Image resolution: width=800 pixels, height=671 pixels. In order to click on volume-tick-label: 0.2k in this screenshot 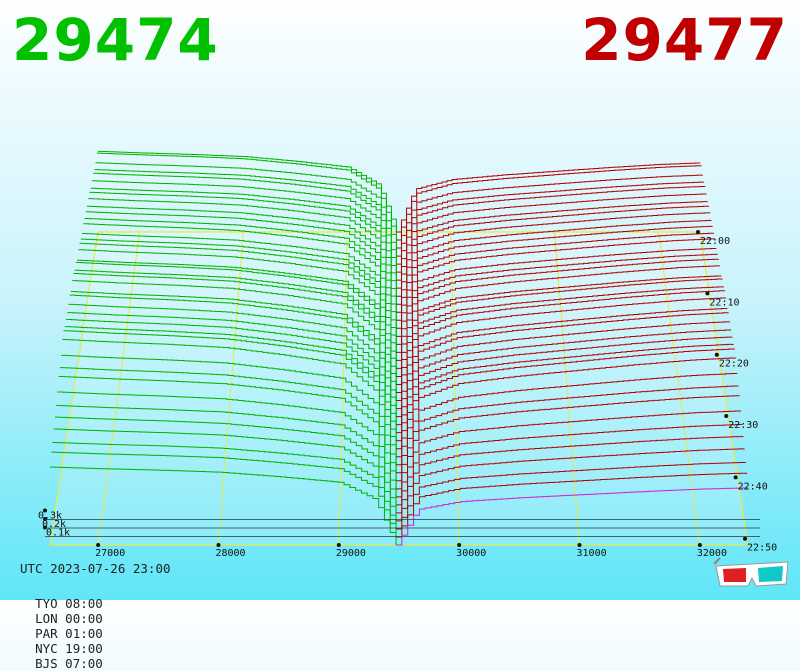, I will do `click(54, 524)`.